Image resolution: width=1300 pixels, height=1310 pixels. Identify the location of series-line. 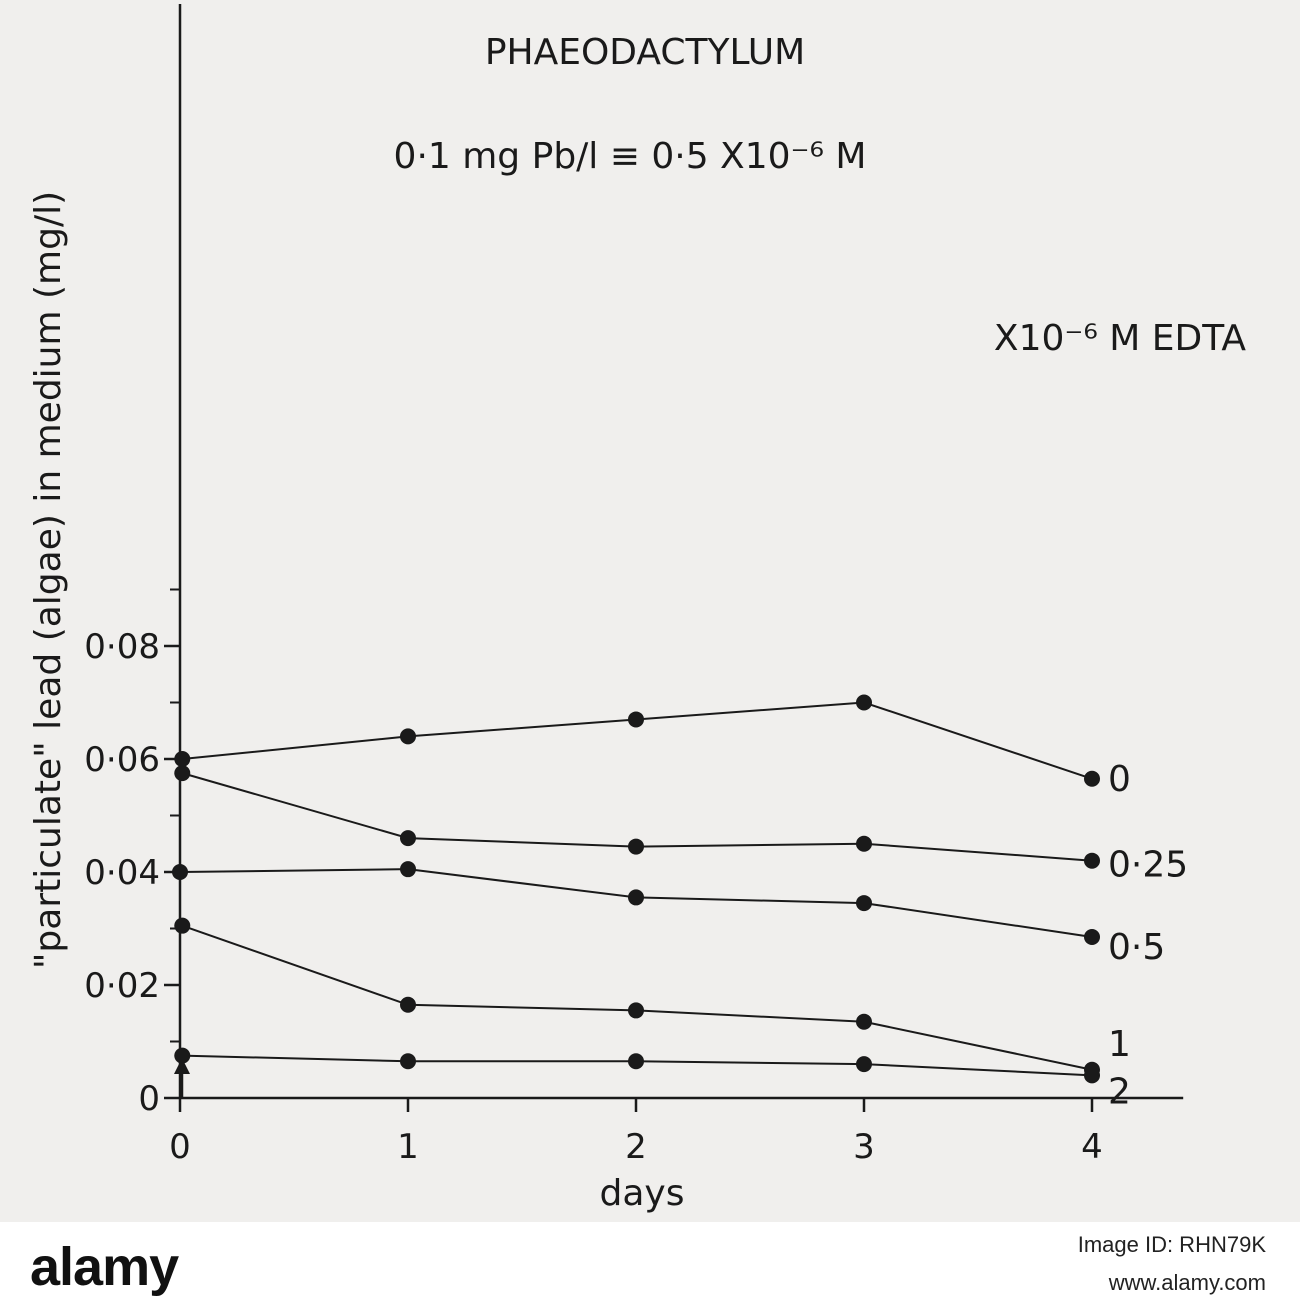
(637, 997).